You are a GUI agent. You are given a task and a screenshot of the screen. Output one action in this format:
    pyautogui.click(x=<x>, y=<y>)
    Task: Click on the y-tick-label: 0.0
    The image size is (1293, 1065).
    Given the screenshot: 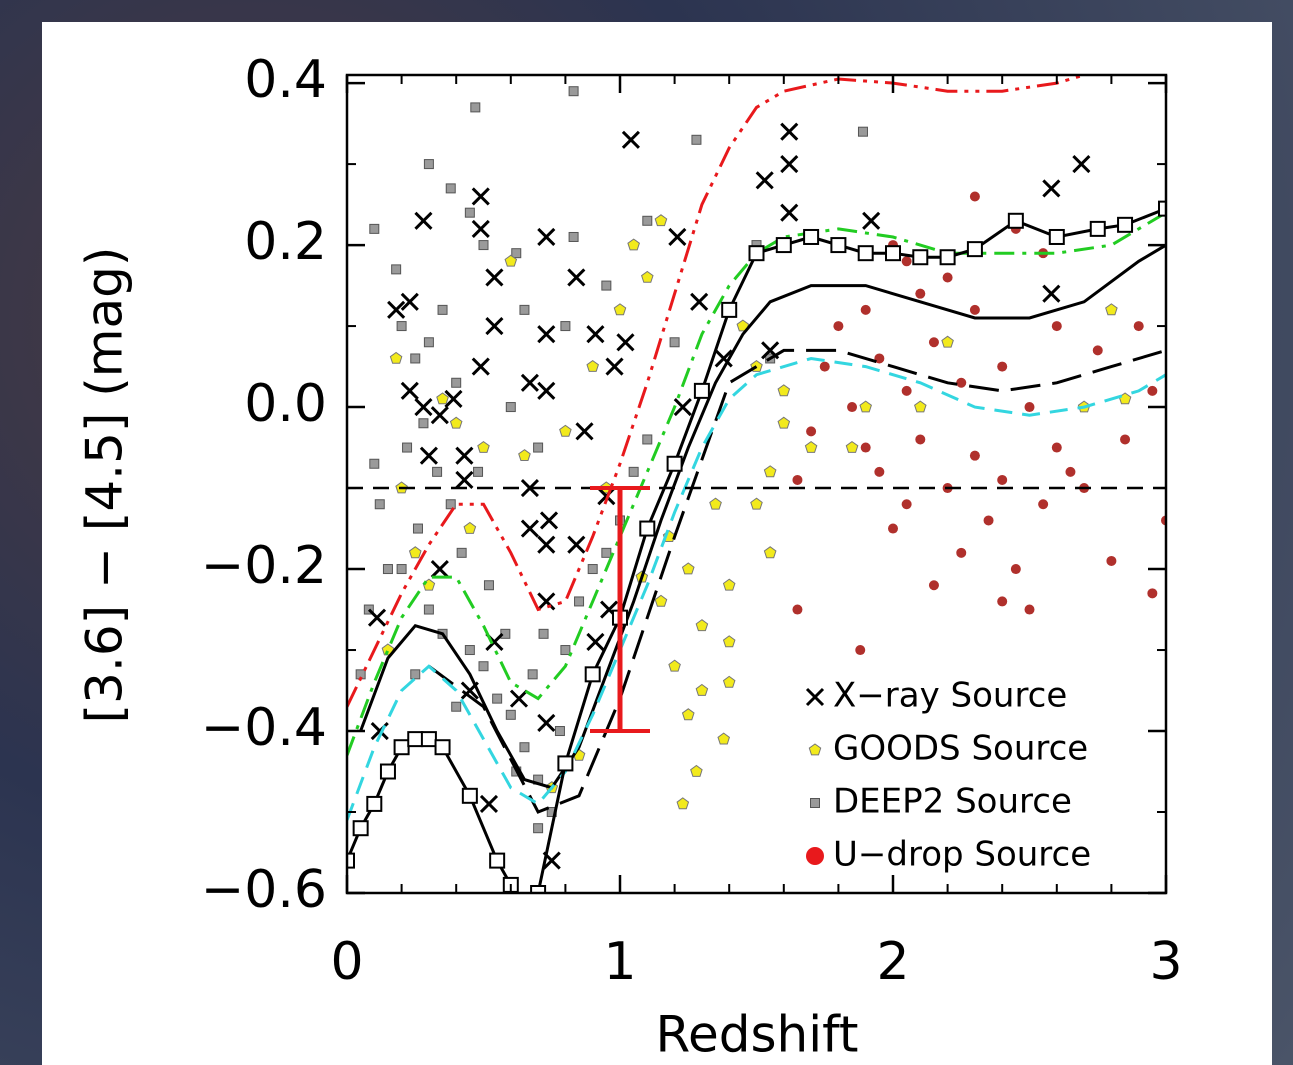 What is the action you would take?
    pyautogui.click(x=285, y=404)
    